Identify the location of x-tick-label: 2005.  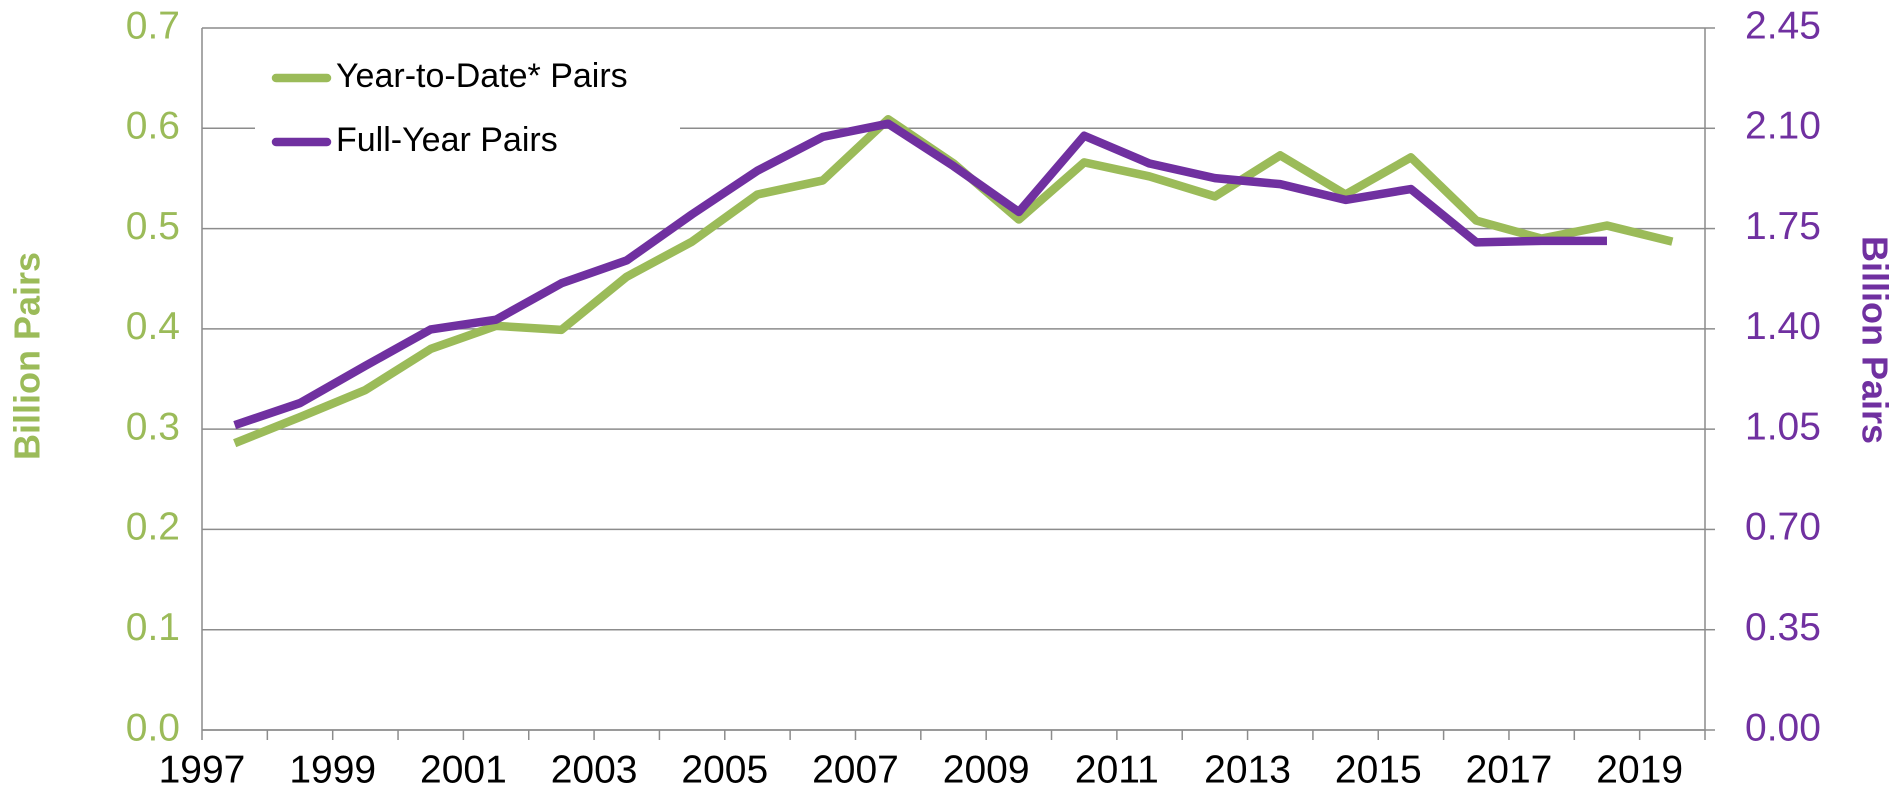
(724, 769).